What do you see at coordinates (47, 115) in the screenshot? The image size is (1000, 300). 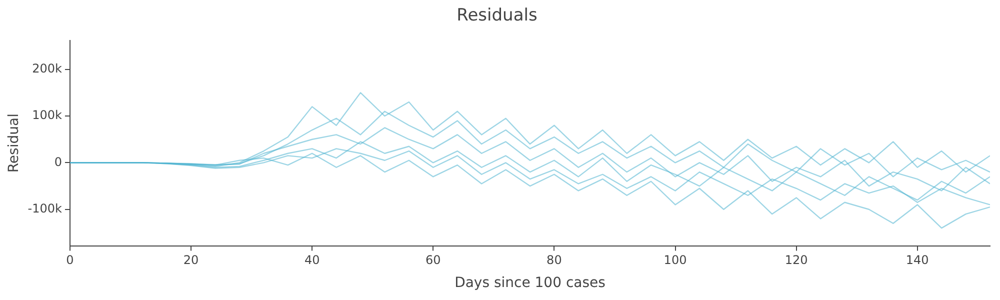 I see `y-tick-label: 100k` at bounding box center [47, 115].